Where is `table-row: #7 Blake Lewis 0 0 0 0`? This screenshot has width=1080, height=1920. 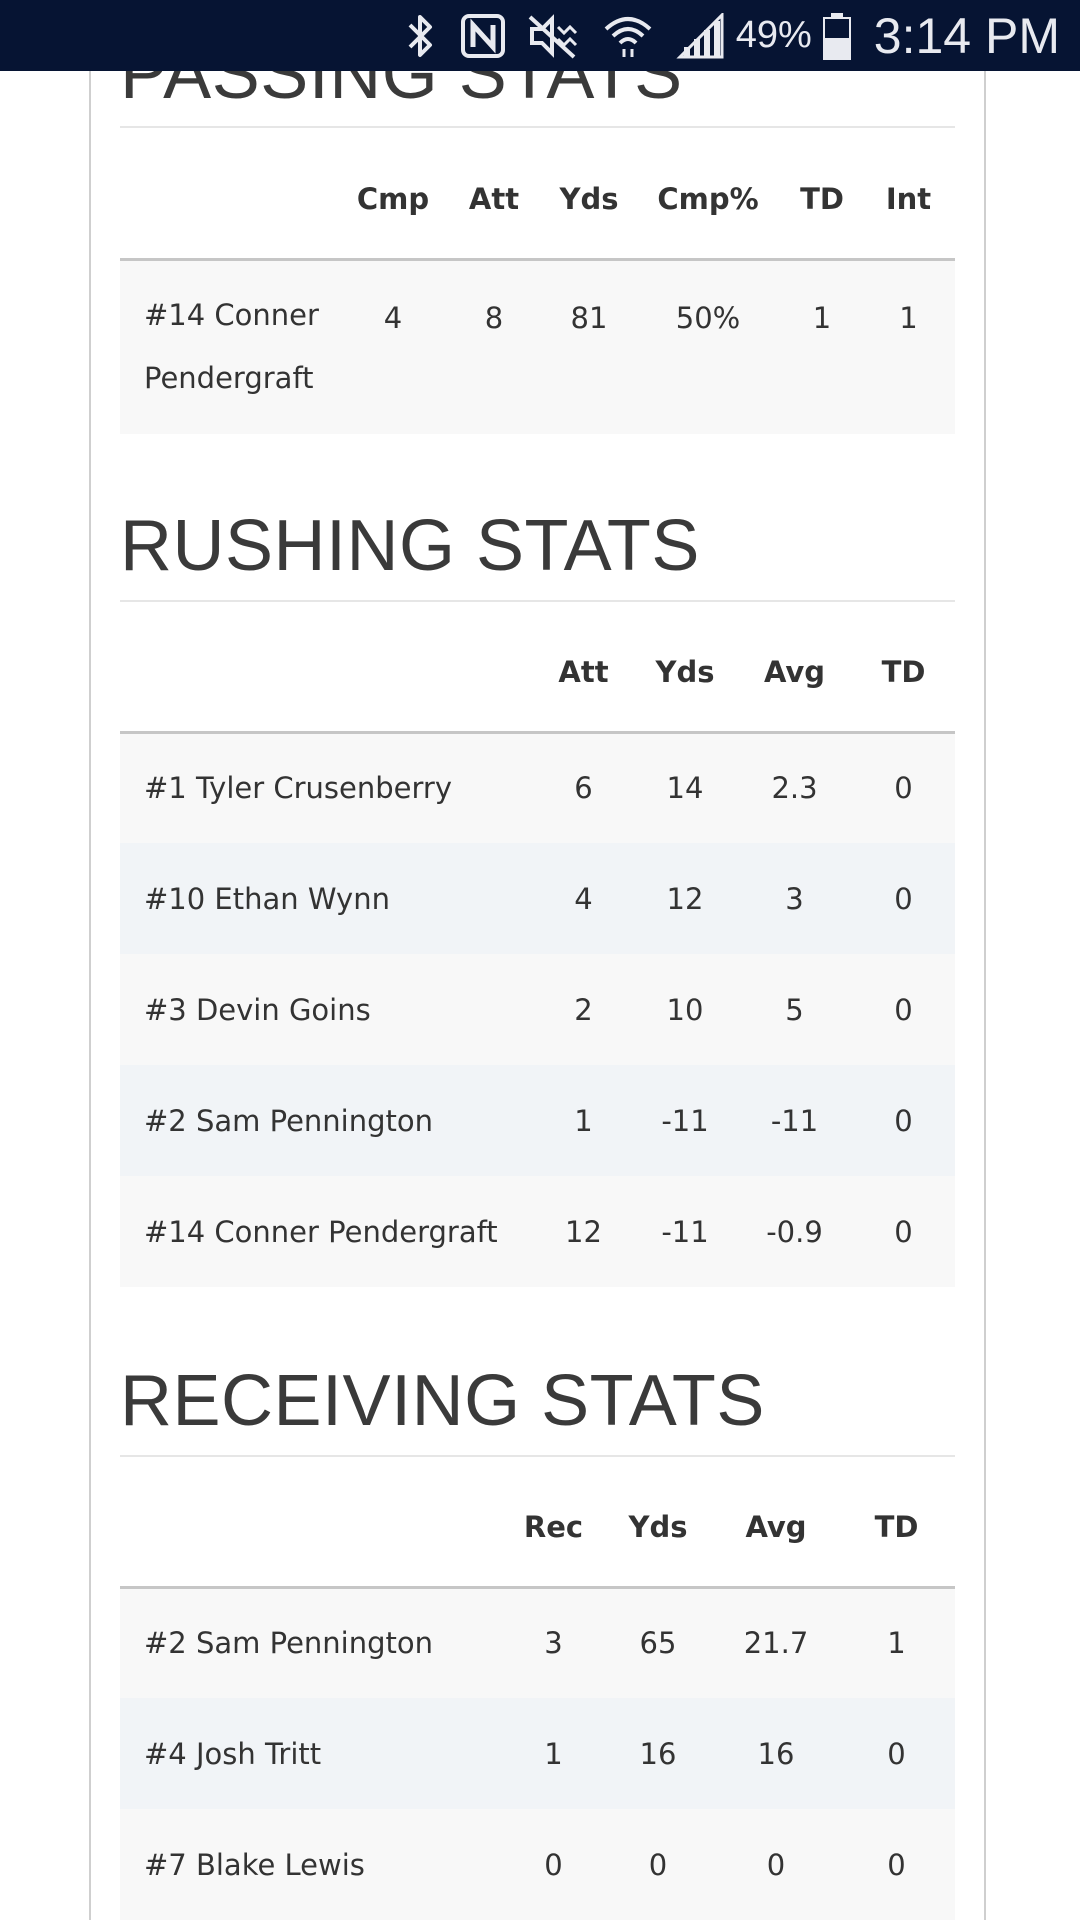
table-row: #7 Blake Lewis 0 0 0 0 is located at coordinates (537, 1864).